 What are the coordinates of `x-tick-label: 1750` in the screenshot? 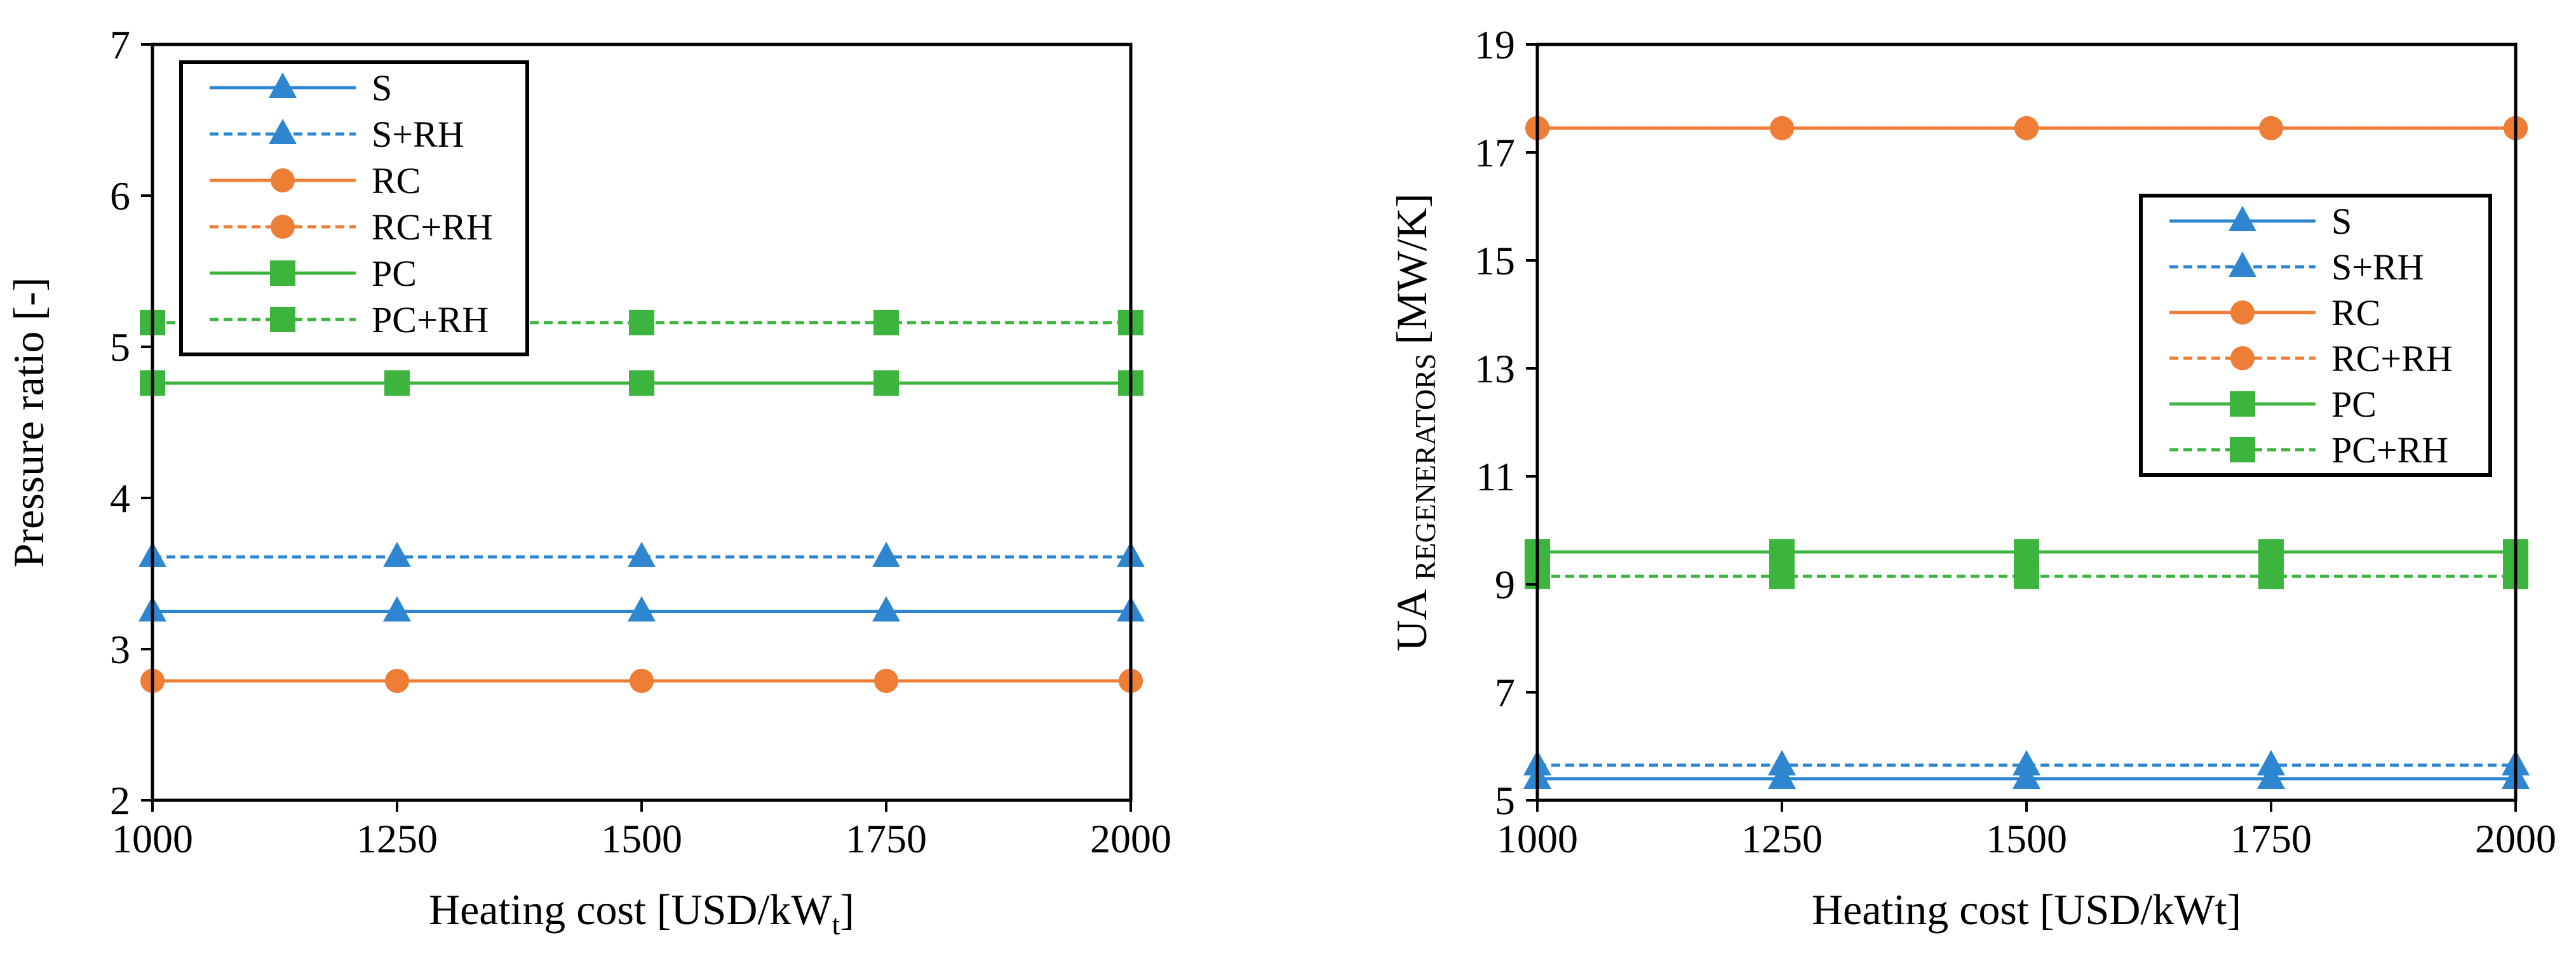 It's located at (886, 838).